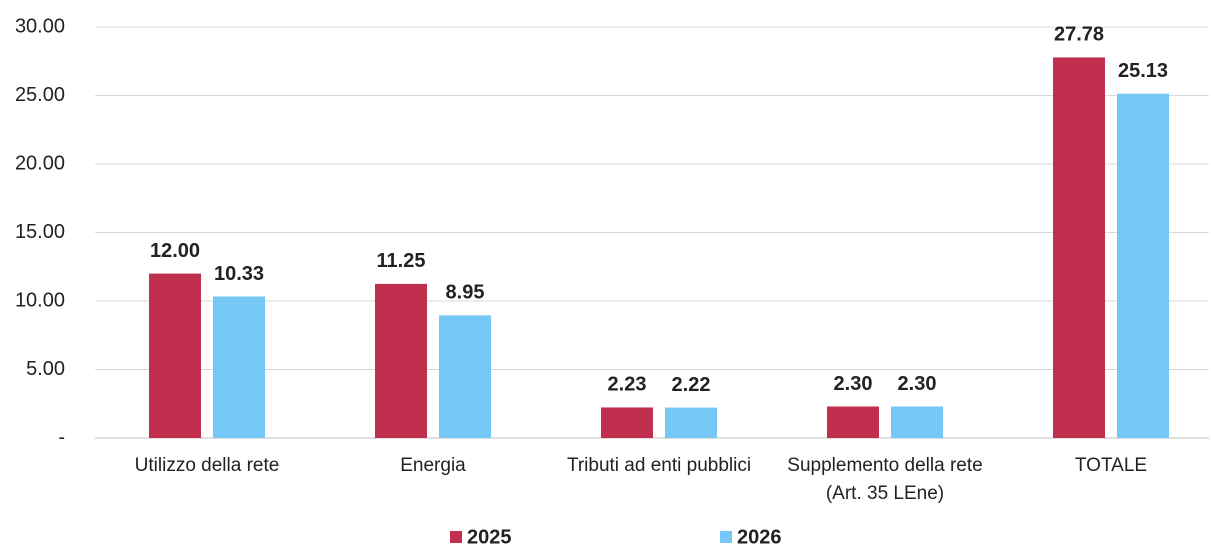 The image size is (1211, 546). What do you see at coordinates (433, 465) in the screenshot?
I see `x-tick-label: Energia` at bounding box center [433, 465].